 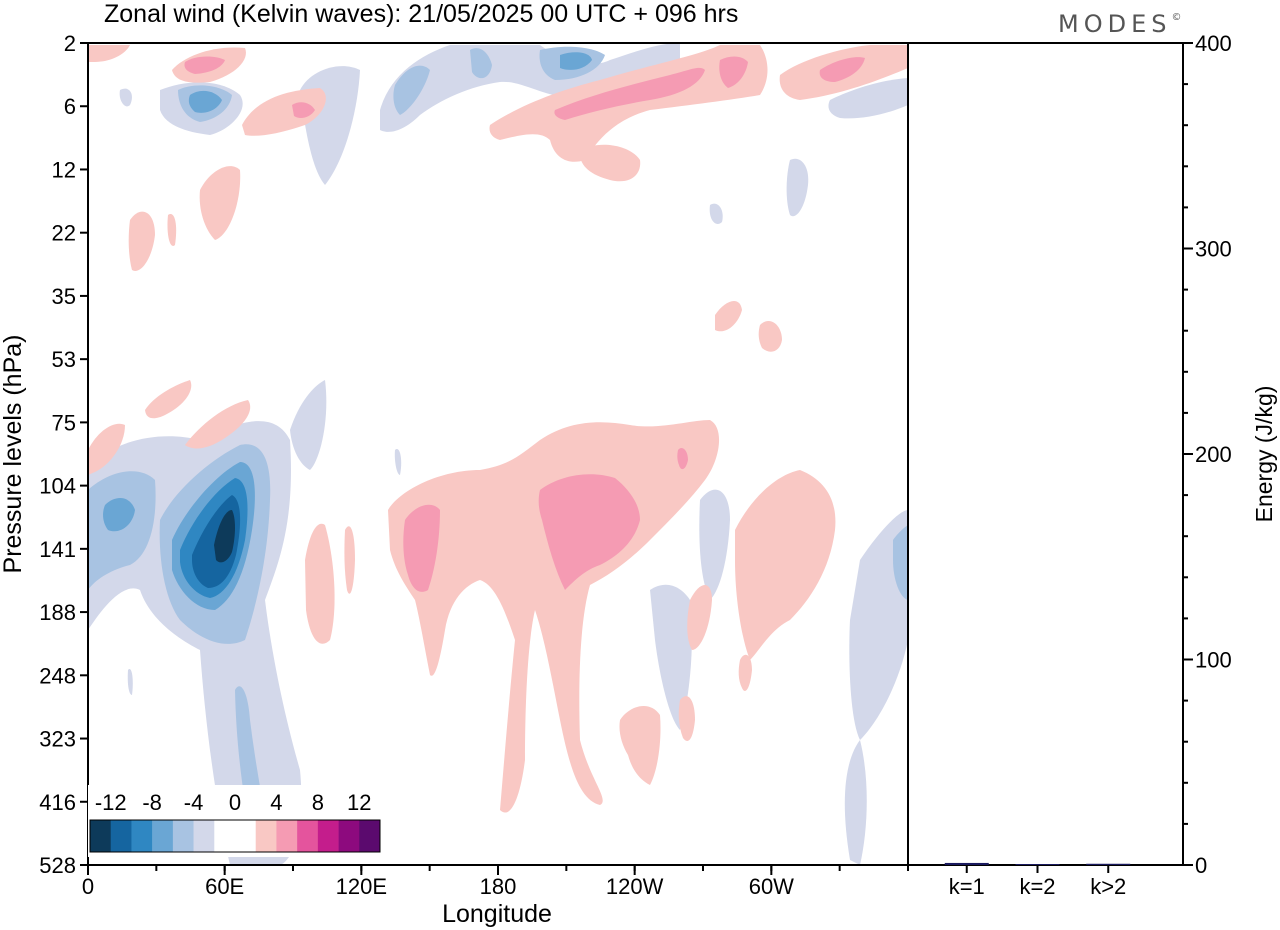 What do you see at coordinates (771, 886) in the screenshot?
I see `x-tick-label: 60W` at bounding box center [771, 886].